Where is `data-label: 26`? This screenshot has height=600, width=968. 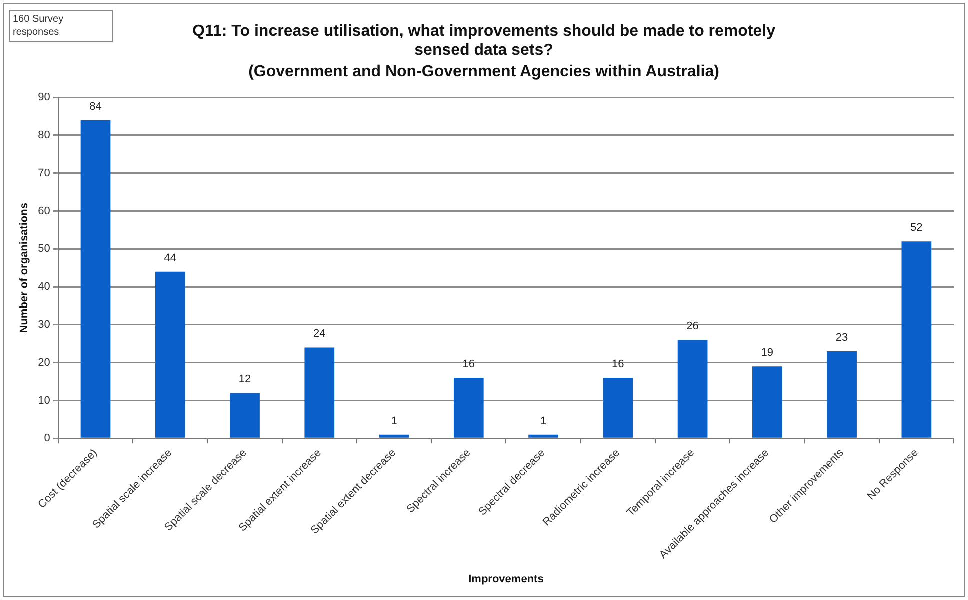 data-label: 26 is located at coordinates (692, 326).